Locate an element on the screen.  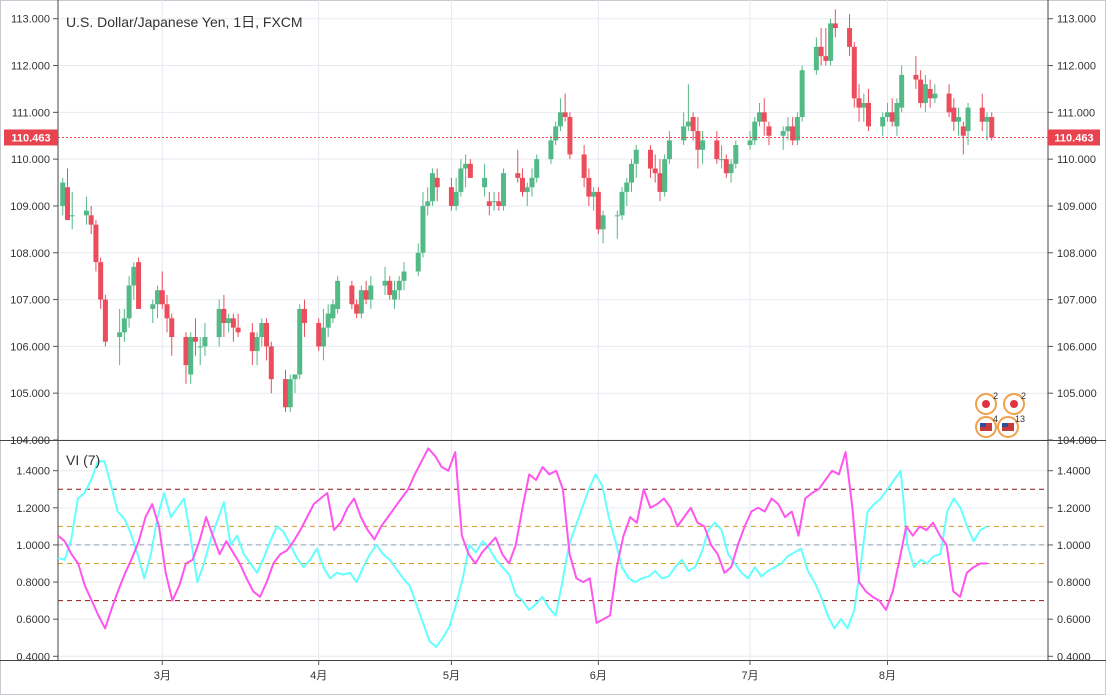
last-price-marker: 110.463 110.463 is located at coordinates (552, 137).